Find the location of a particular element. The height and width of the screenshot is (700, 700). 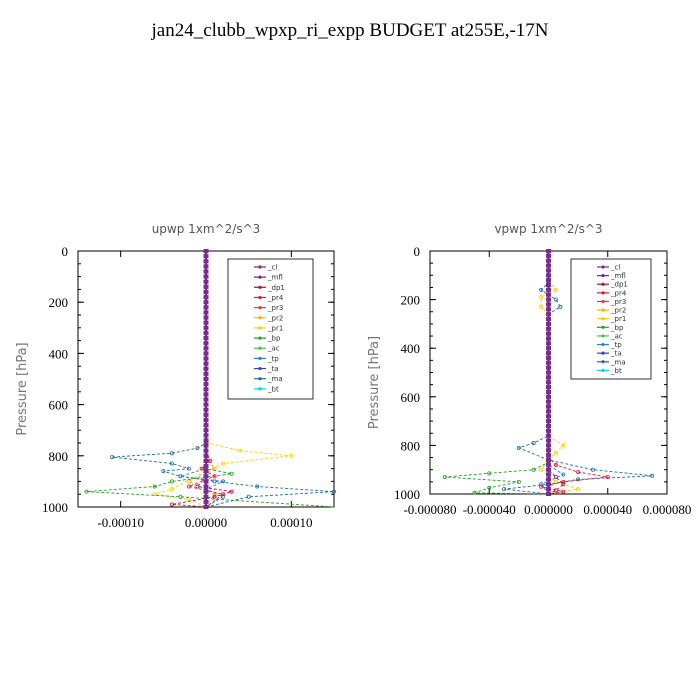

legend-label: _pr1 is located at coordinates (275, 328).